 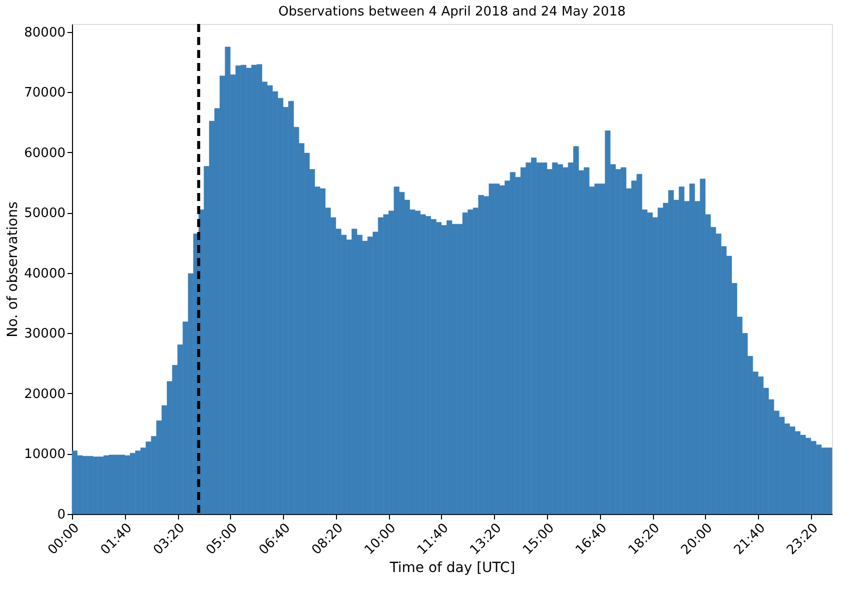 What do you see at coordinates (45, 394) in the screenshot?
I see `y-tick-label: 20000` at bounding box center [45, 394].